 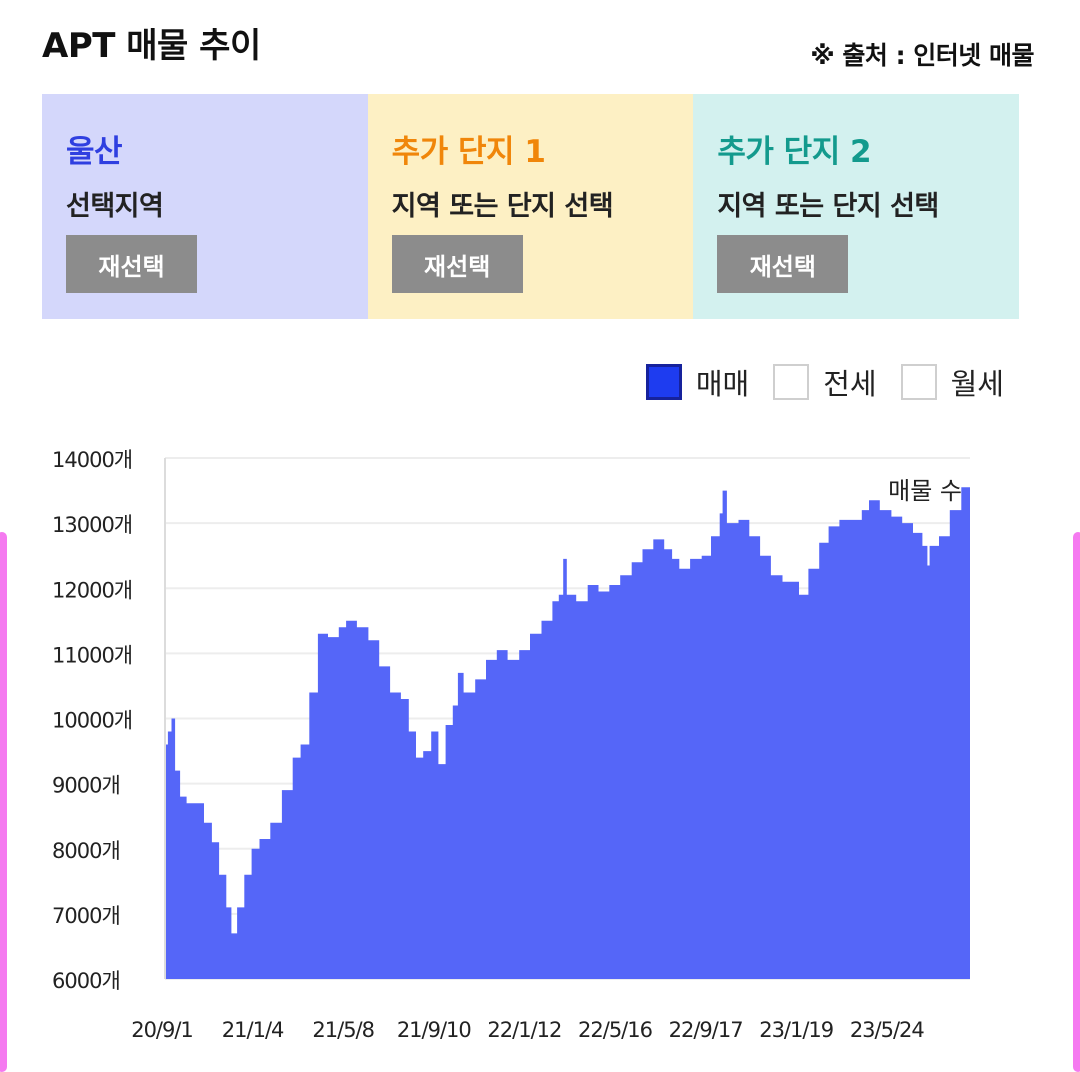 I want to click on x-tick-label: 20/9/1, so click(x=162, y=1030).